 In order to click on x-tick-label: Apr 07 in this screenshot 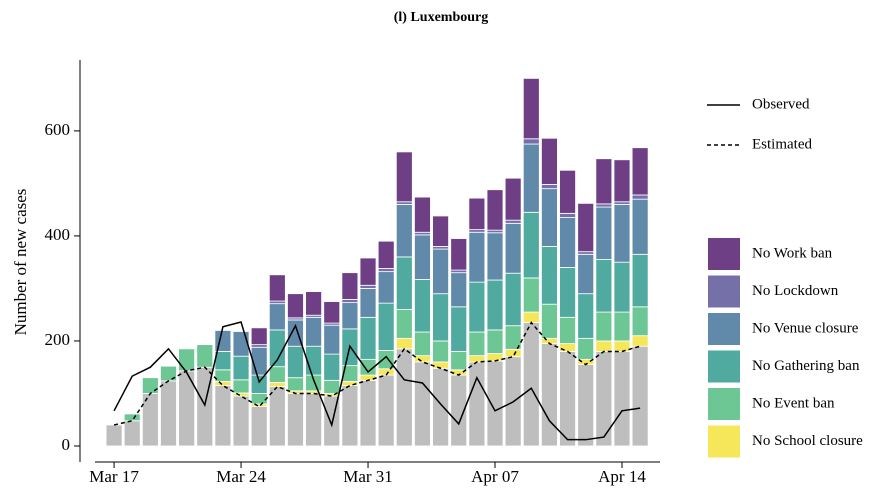, I will do `click(495, 476)`.